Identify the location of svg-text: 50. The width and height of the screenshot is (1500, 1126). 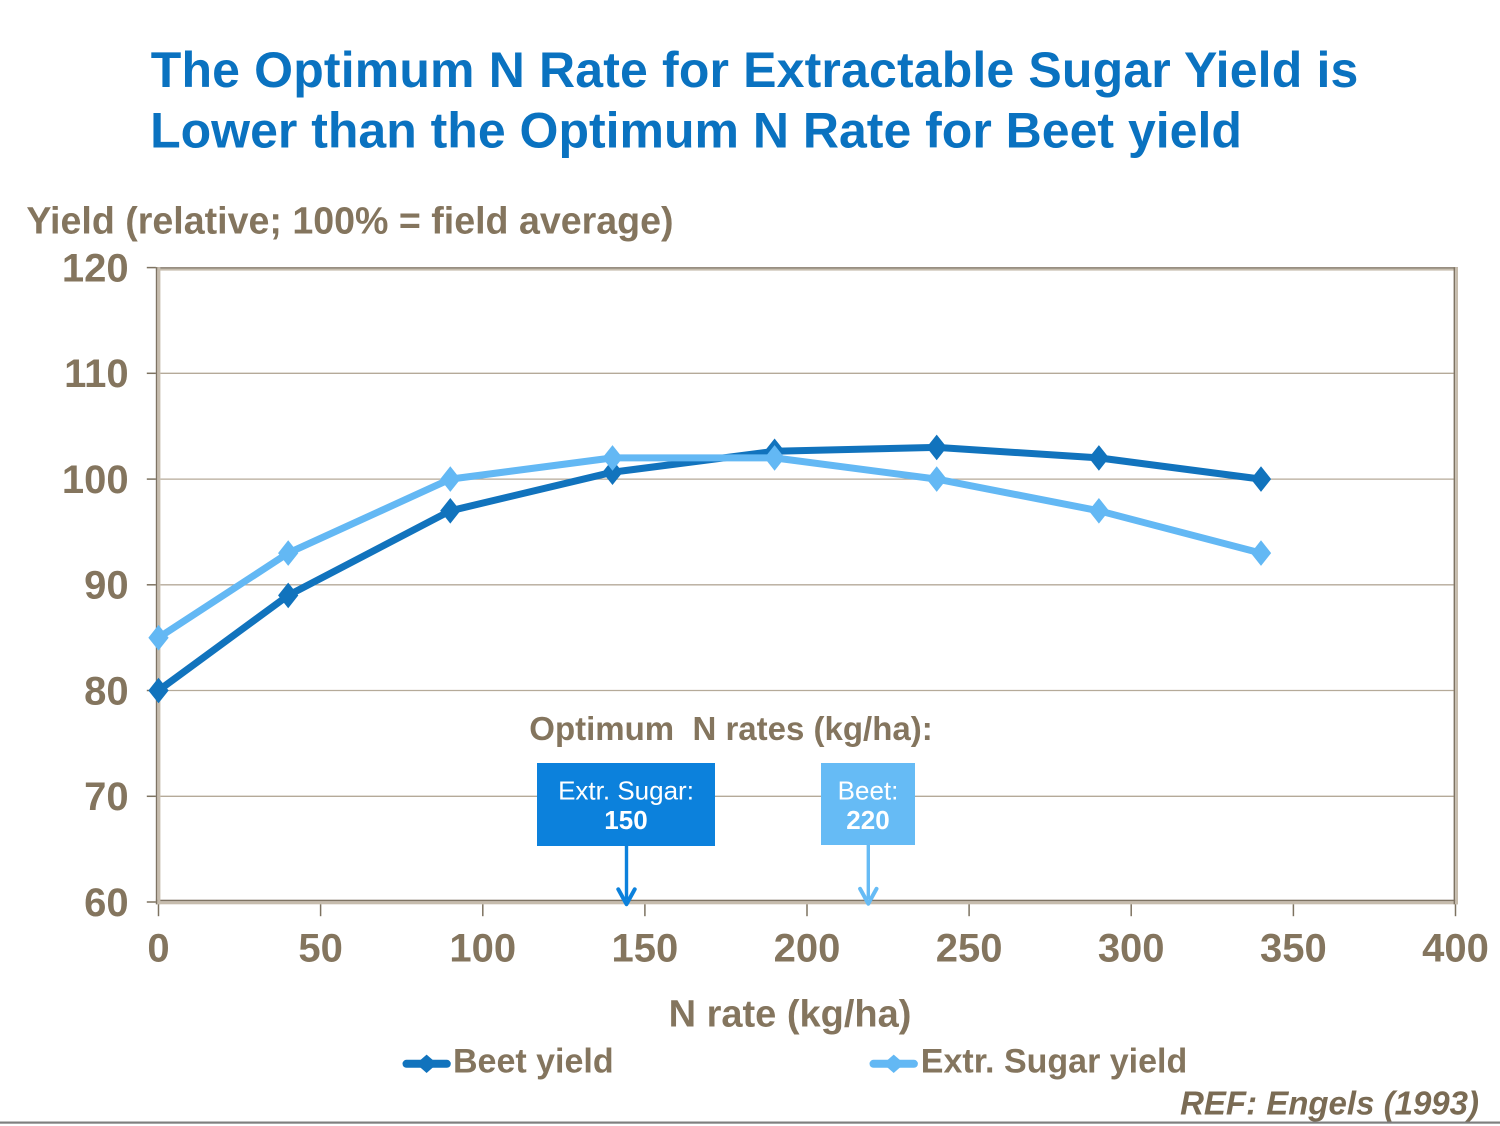
(320, 949).